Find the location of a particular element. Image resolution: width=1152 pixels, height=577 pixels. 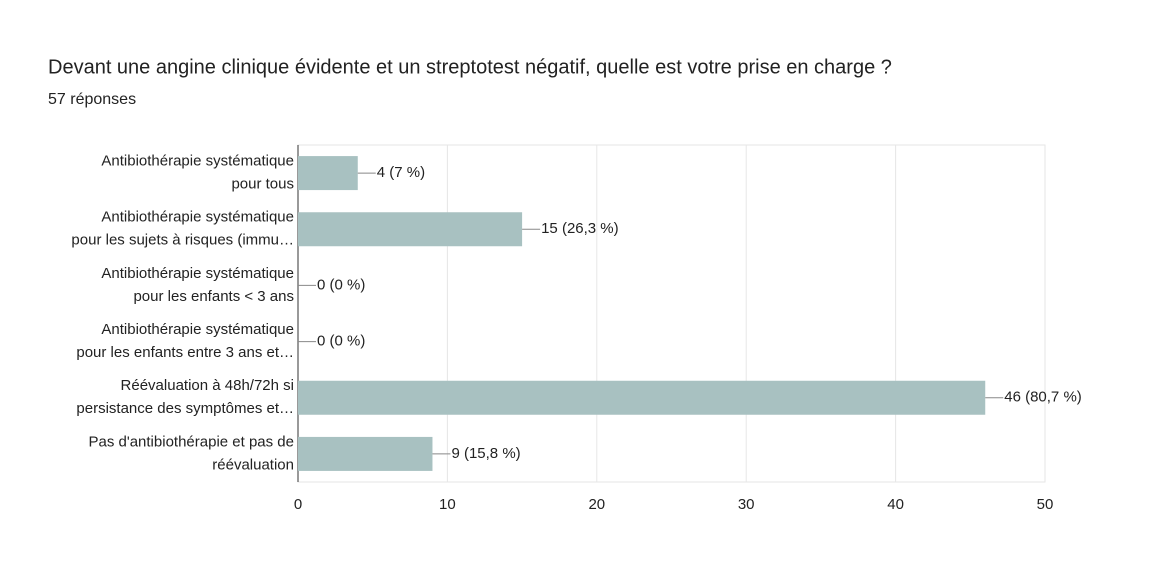

x-tick-label: 50 is located at coordinates (1045, 504).